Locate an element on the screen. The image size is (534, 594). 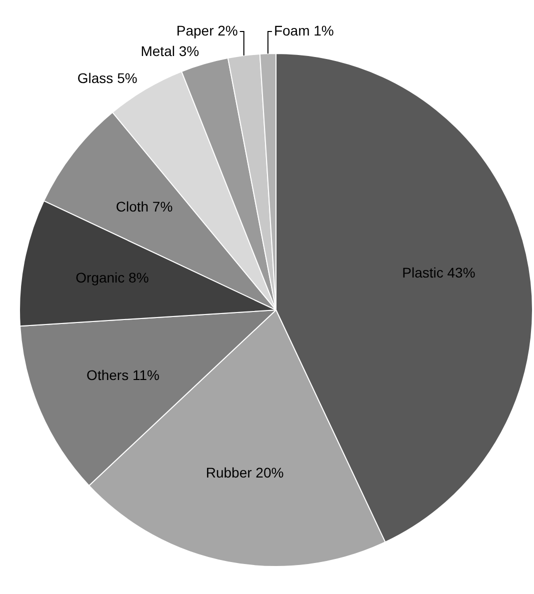
slice-label: Plastic 43% is located at coordinates (439, 272).